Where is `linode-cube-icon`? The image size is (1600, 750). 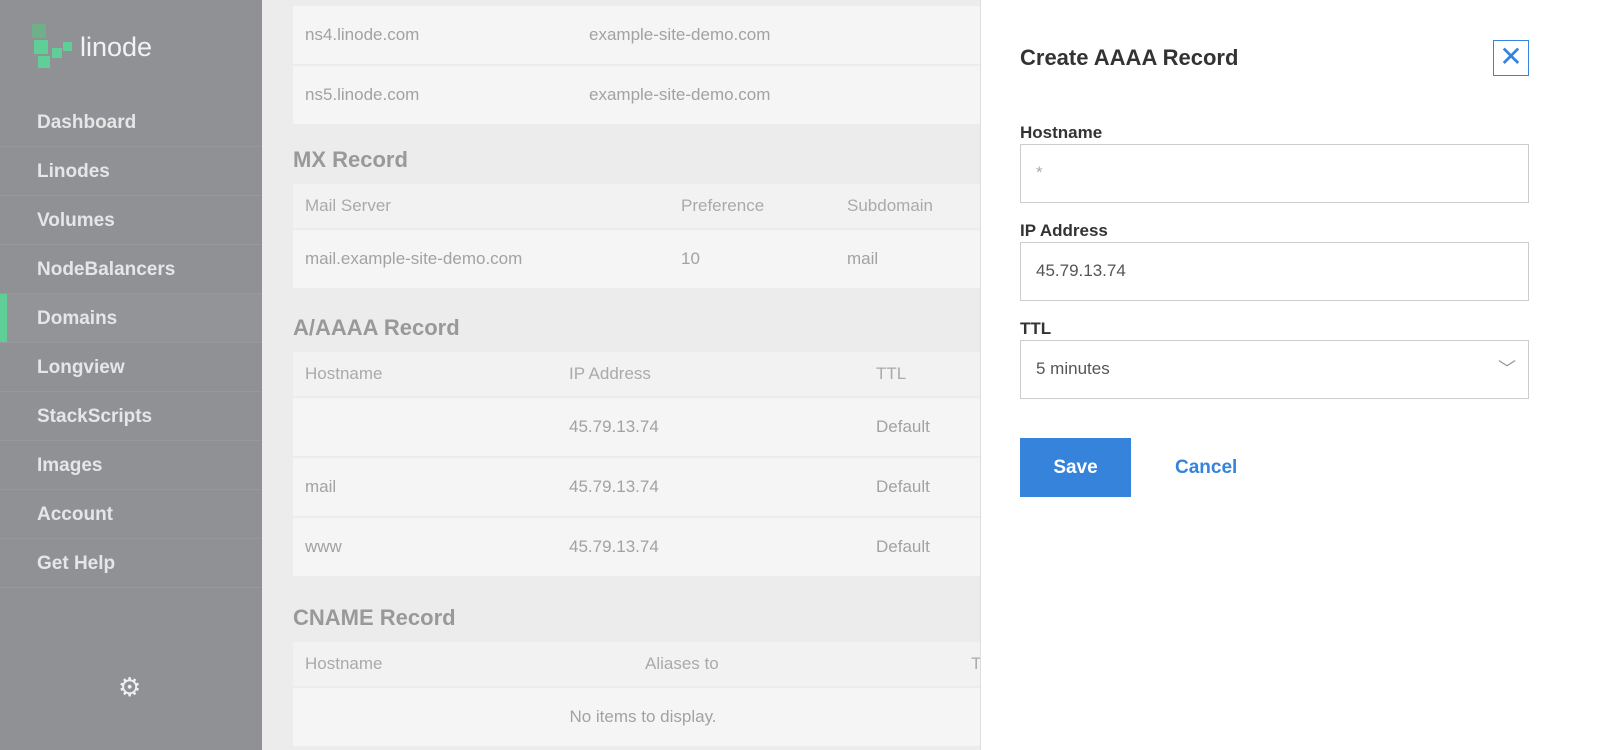
linode-cube-icon is located at coordinates (52, 46).